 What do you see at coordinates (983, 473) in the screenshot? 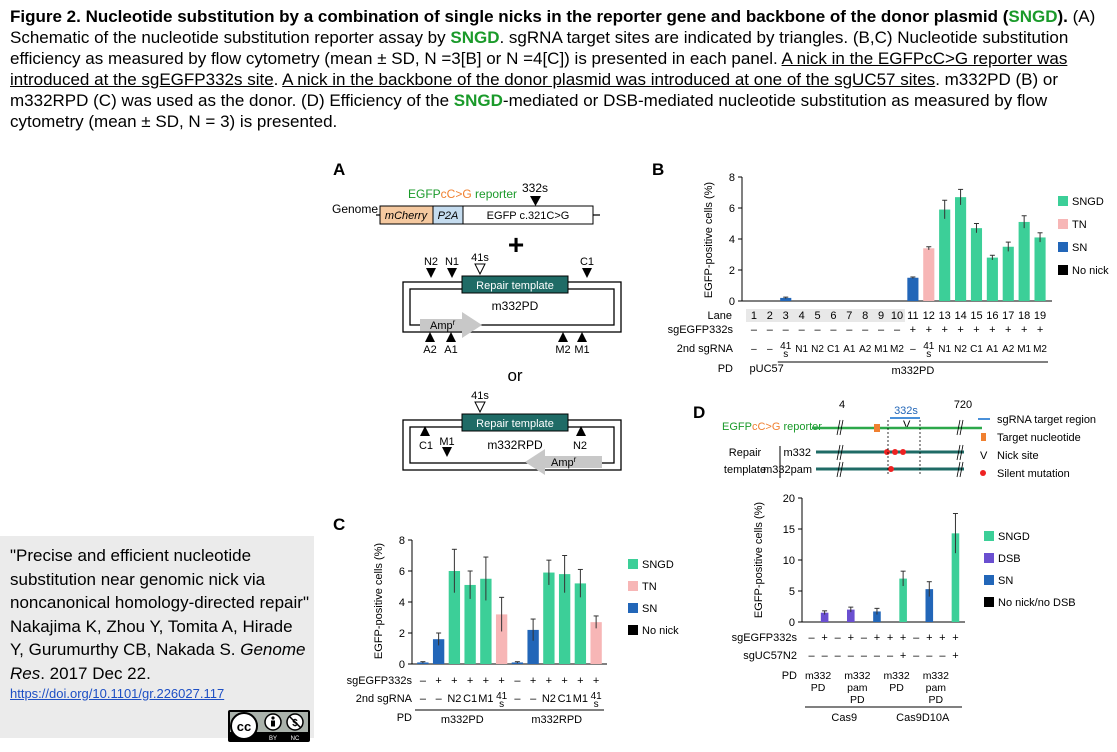
I see `legend-dot-icon` at bounding box center [983, 473].